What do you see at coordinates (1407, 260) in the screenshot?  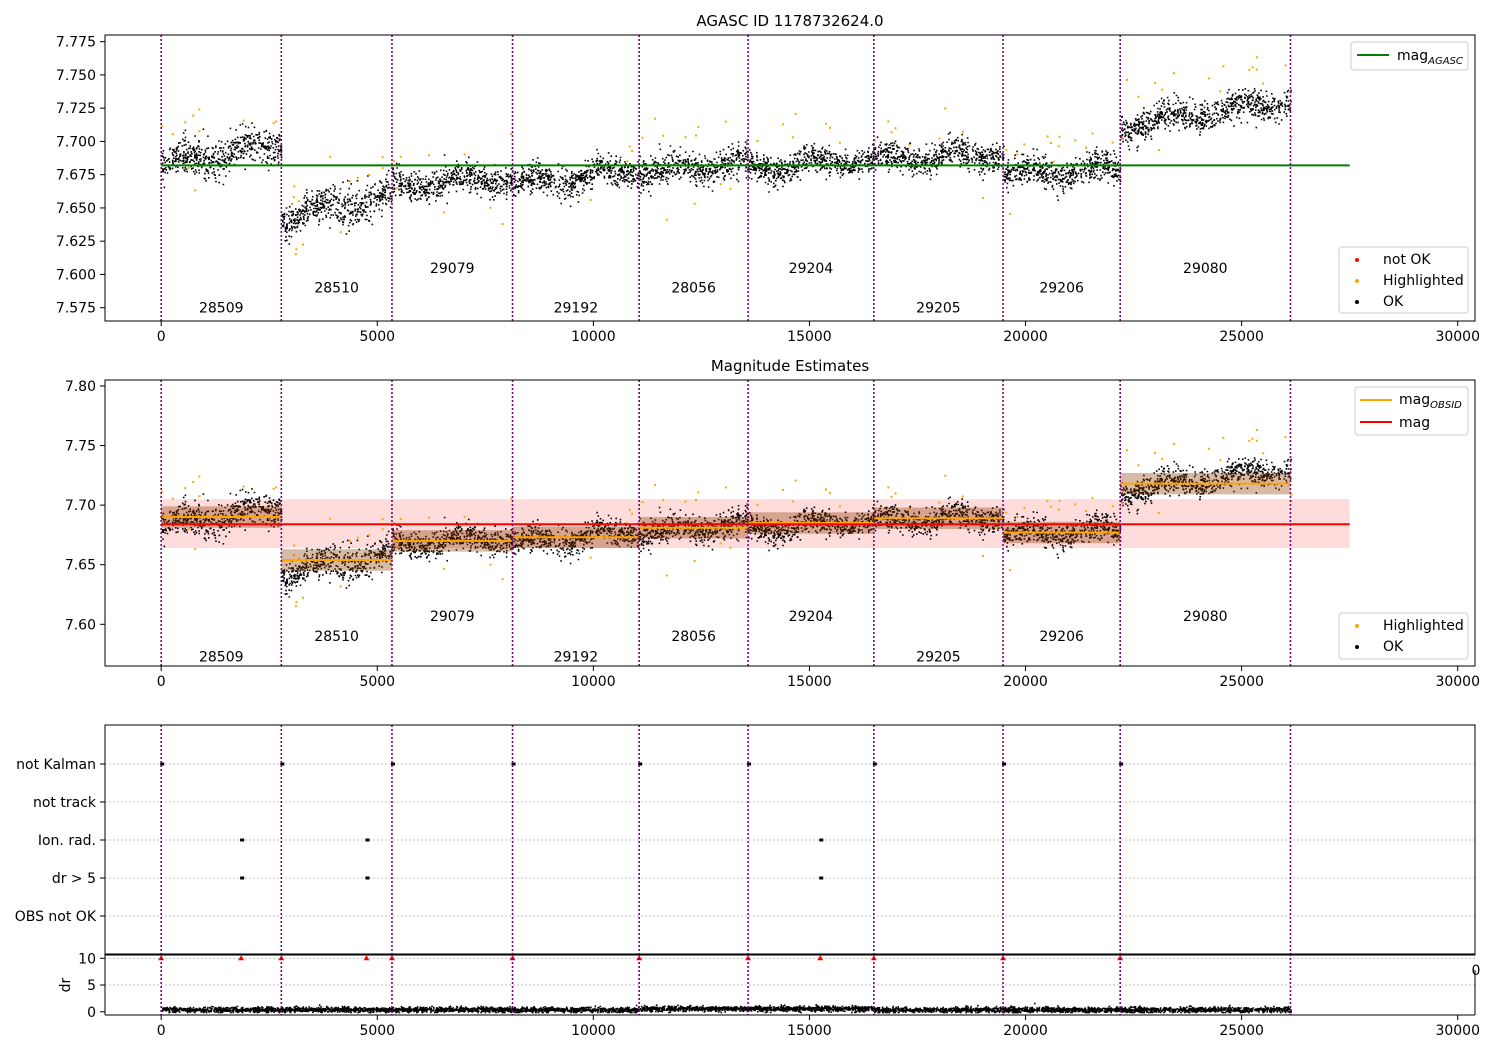 I see `legend-not-ok: not OK` at bounding box center [1407, 260].